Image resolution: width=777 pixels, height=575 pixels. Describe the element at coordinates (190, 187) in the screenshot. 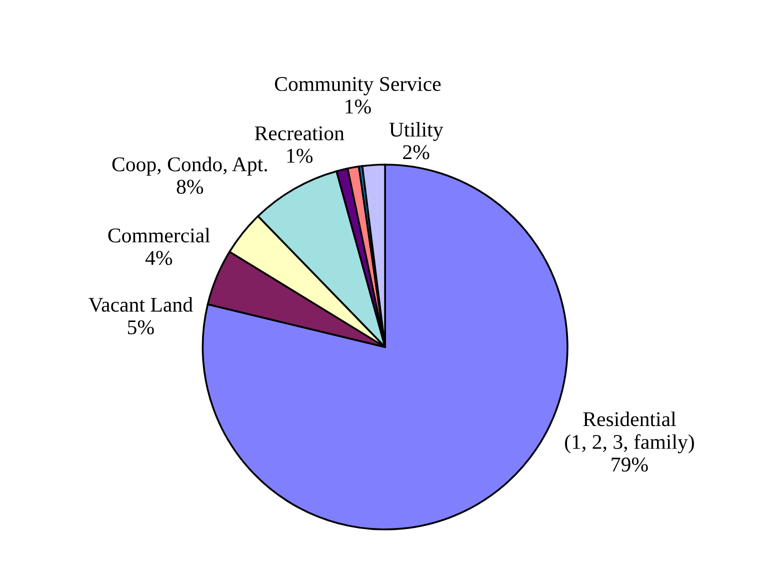

I see `data-label: 8%` at that location.